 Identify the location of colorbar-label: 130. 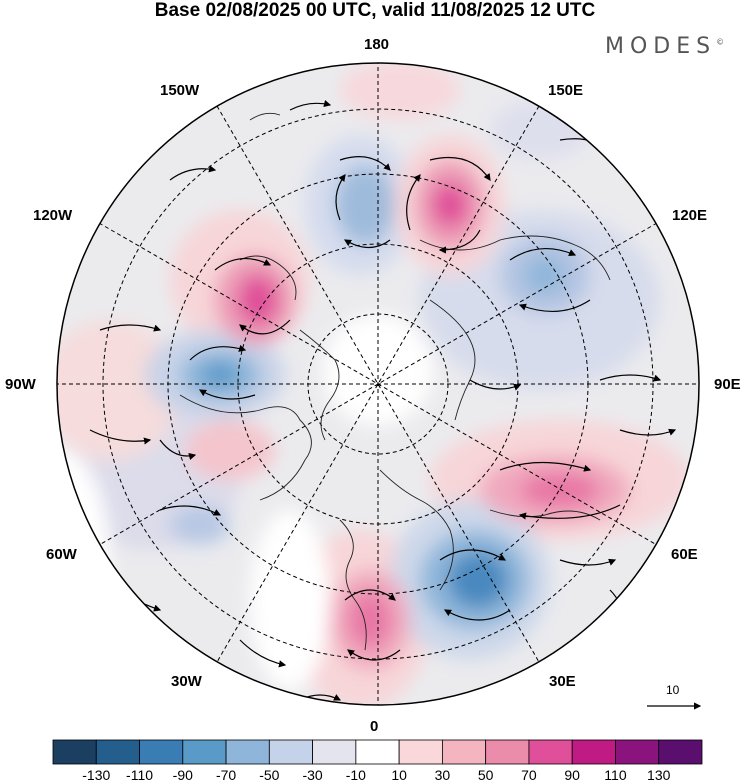
(659, 775).